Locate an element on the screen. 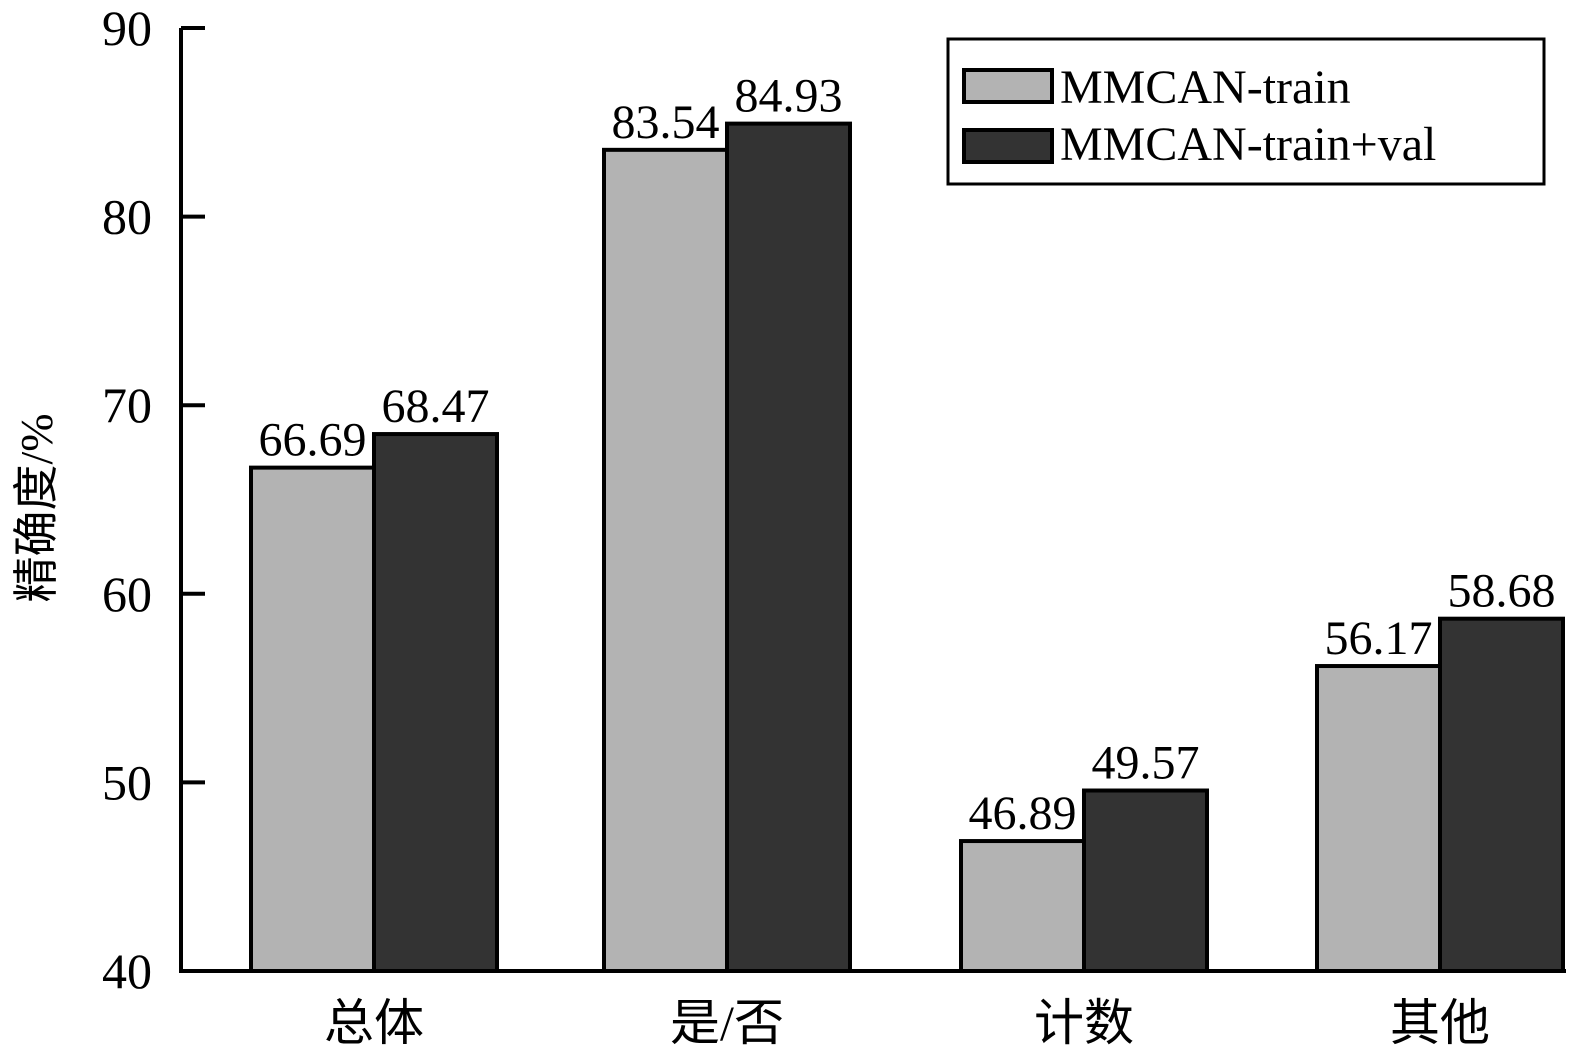  bar-value-label: 68.47 is located at coordinates (436, 406).